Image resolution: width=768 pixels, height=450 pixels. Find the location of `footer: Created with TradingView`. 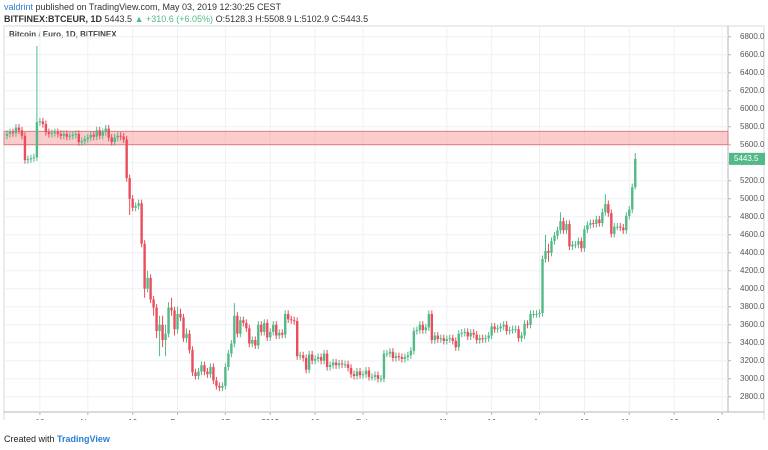

footer: Created with TradingView is located at coordinates (57, 439).